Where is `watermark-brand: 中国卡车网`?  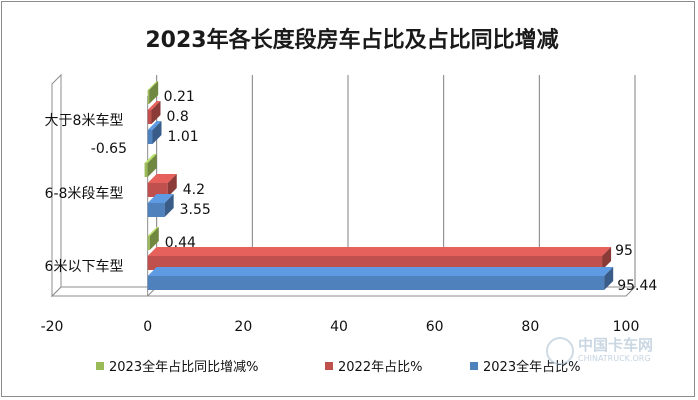
watermark-brand: 中国卡车网 is located at coordinates (615, 345).